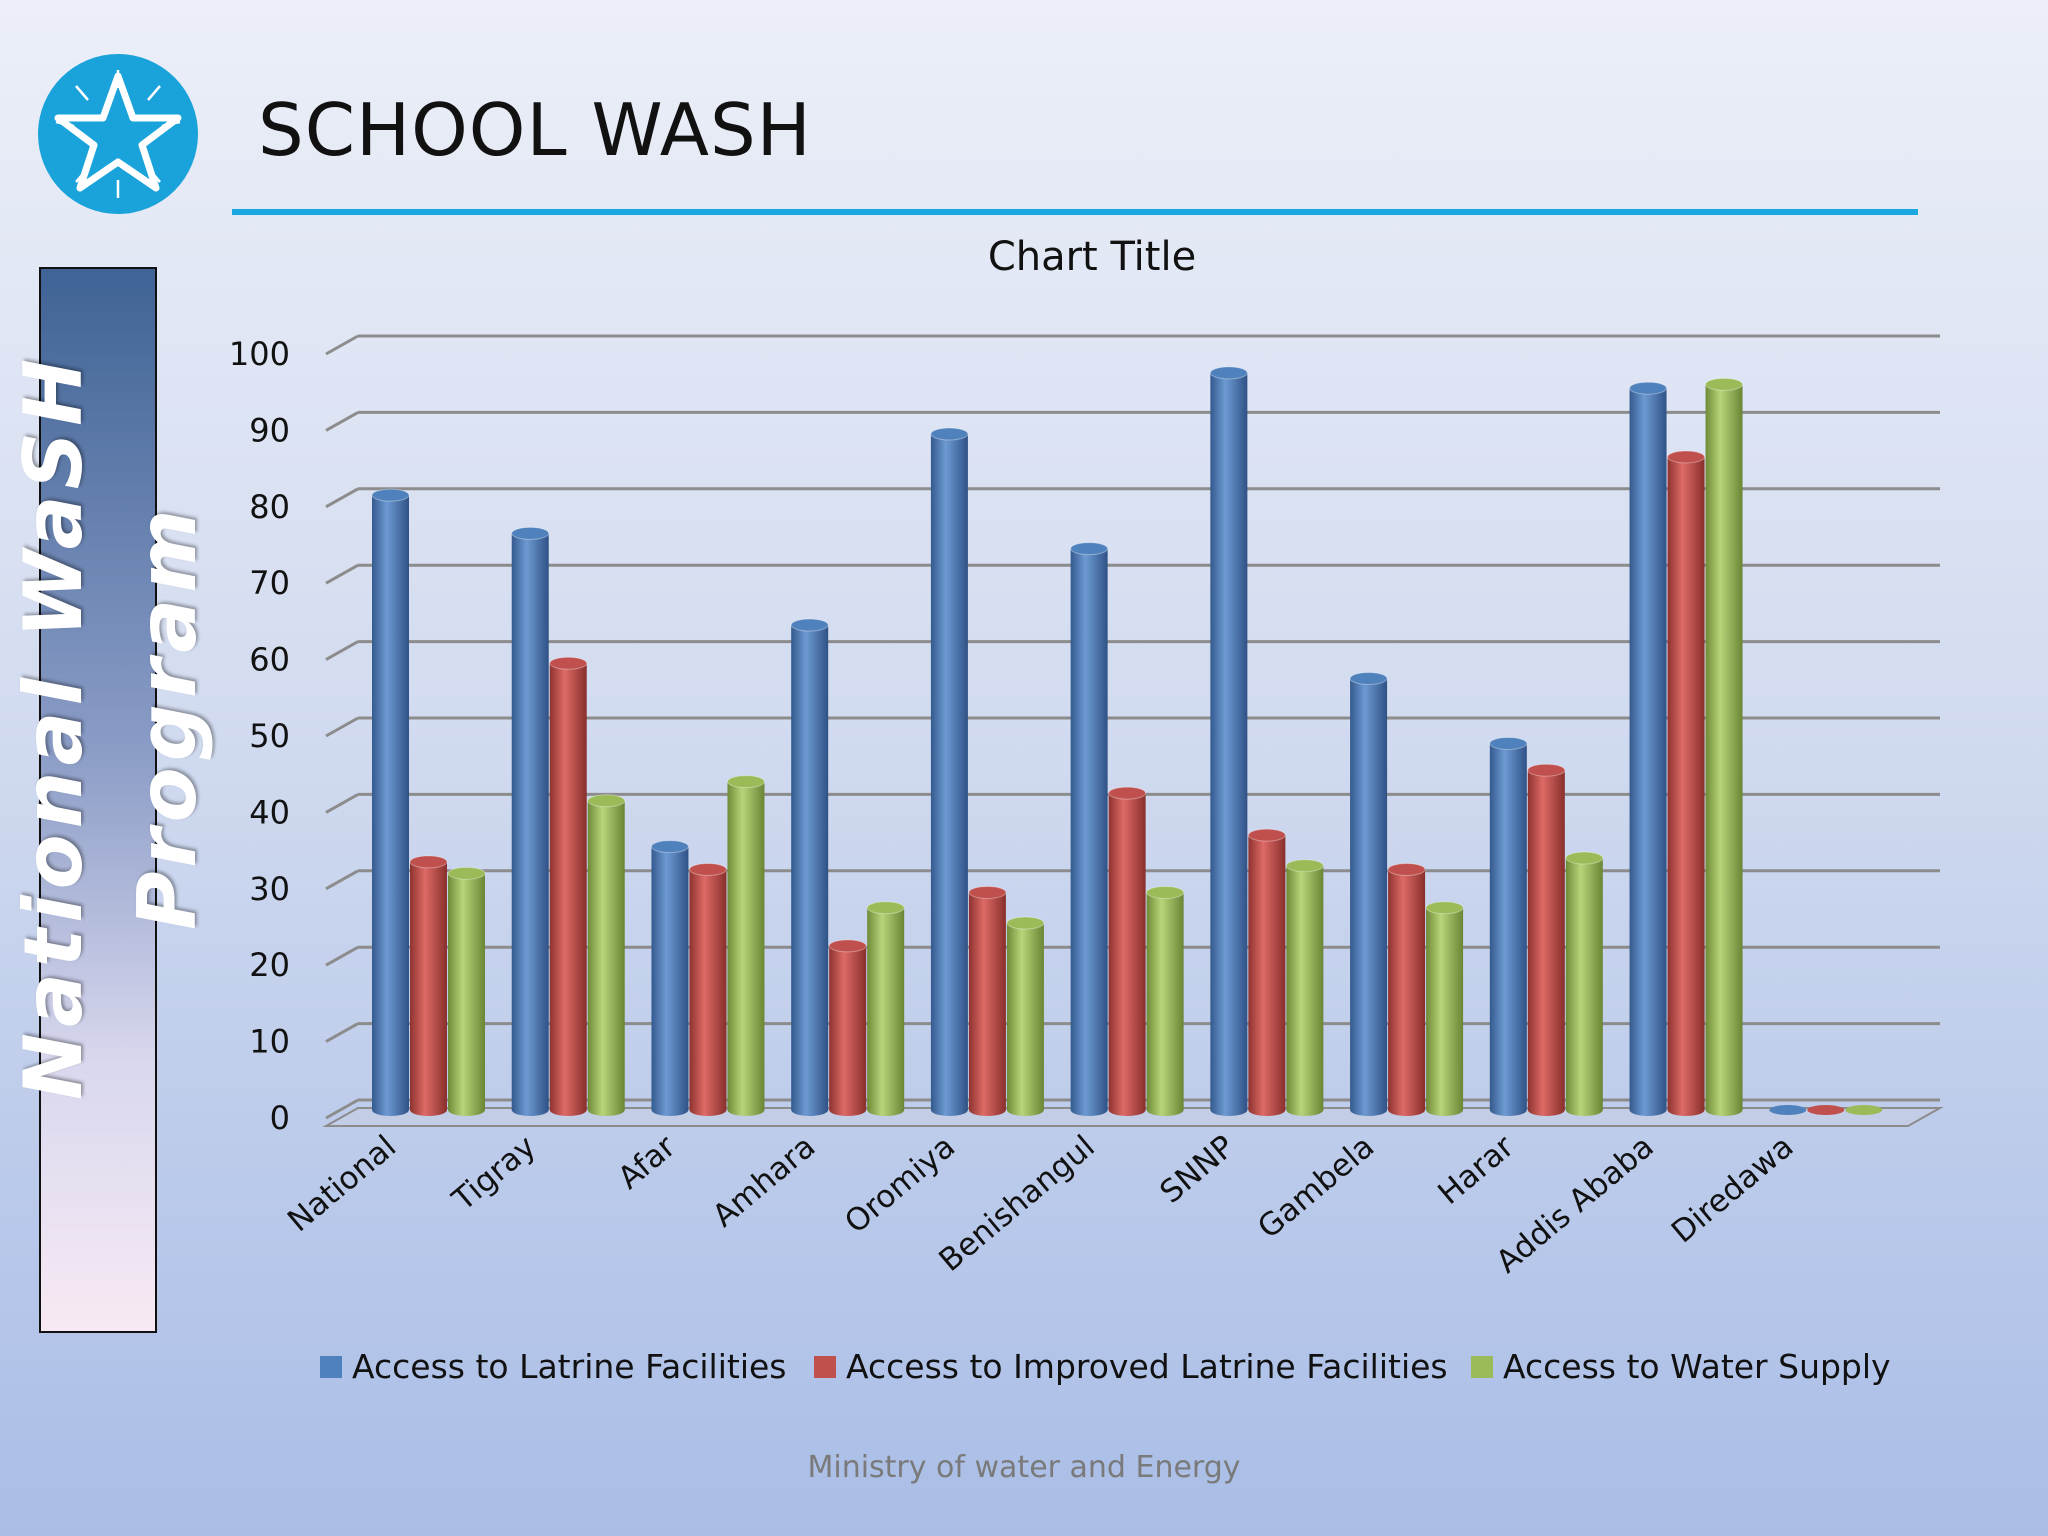 This screenshot has height=1536, width=2048. Describe the element at coordinates (269, 507) in the screenshot. I see `y-tick-label: 80` at that location.